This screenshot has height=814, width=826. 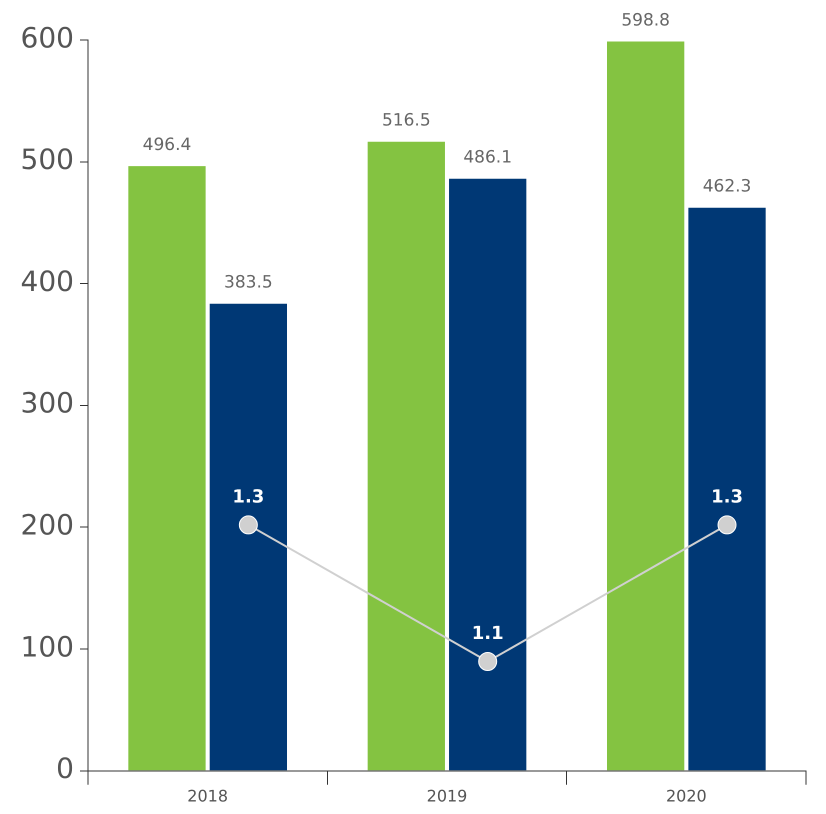 What do you see at coordinates (47, 159) in the screenshot?
I see `y-tick-label: 500` at bounding box center [47, 159].